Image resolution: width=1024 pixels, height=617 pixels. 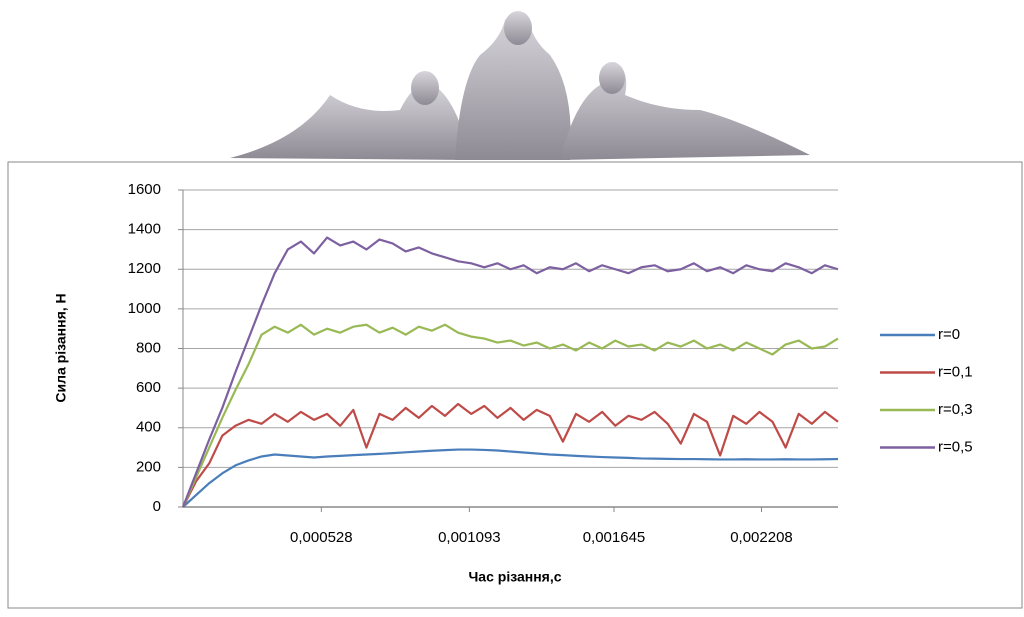 I want to click on x-tick-label: 0,002208, so click(x=761, y=537).